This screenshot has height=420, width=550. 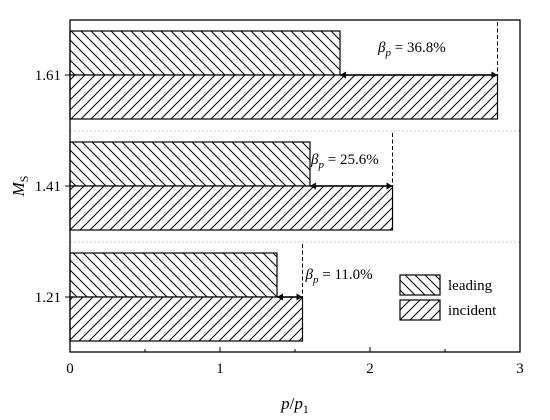 I want to click on x-tick-label-3: 3, so click(x=520, y=369).